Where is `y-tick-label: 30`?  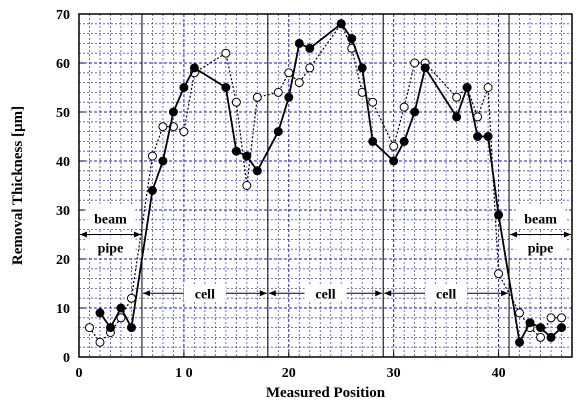 y-tick-label: 30 is located at coordinates (63, 211).